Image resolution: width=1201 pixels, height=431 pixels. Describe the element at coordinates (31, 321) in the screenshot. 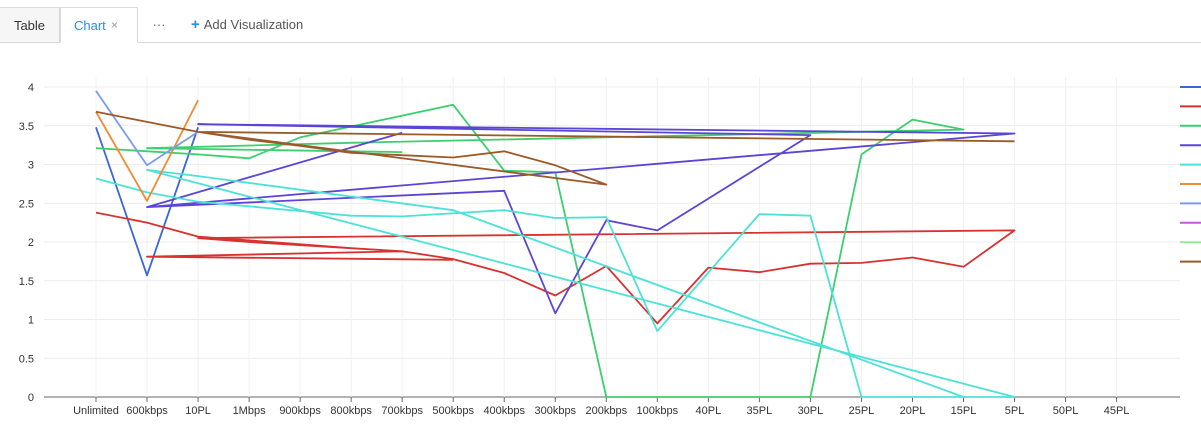

I see `y-tick-label: 1` at that location.